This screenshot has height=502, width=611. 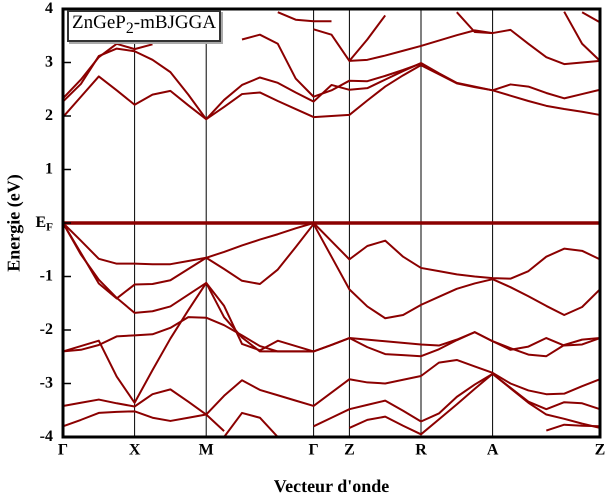 What do you see at coordinates (49, 115) in the screenshot?
I see `y-tick-label: 2` at bounding box center [49, 115].